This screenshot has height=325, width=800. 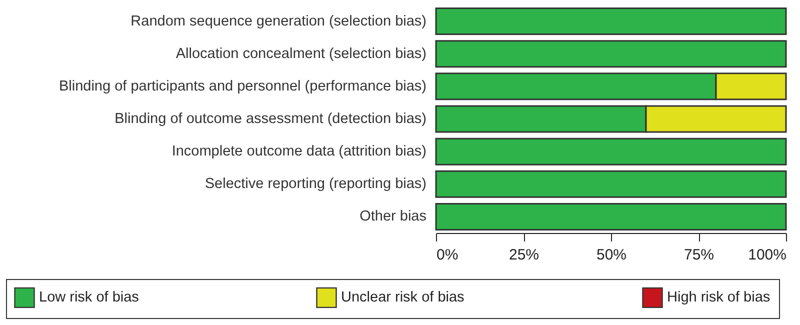 I want to click on x-tick-label: 0%, so click(x=447, y=255).